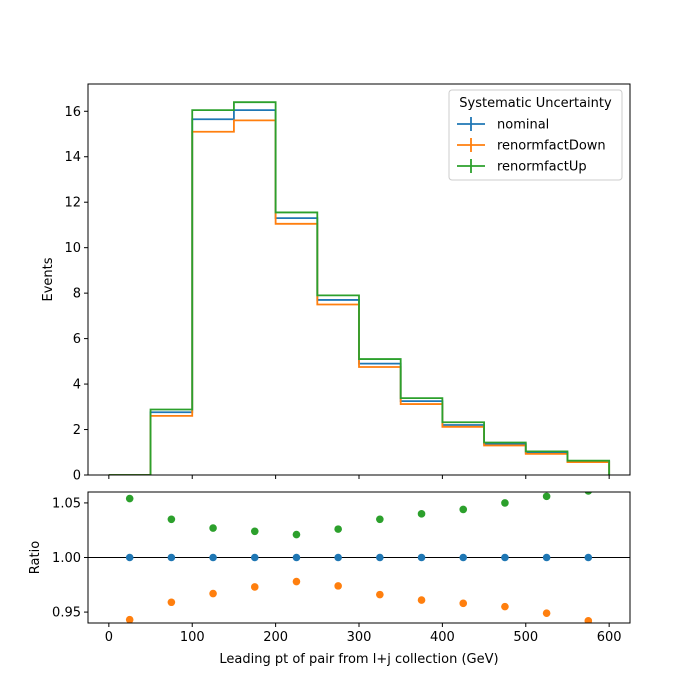  What do you see at coordinates (77, 430) in the screenshot?
I see `main-ytick-label: 2` at bounding box center [77, 430].